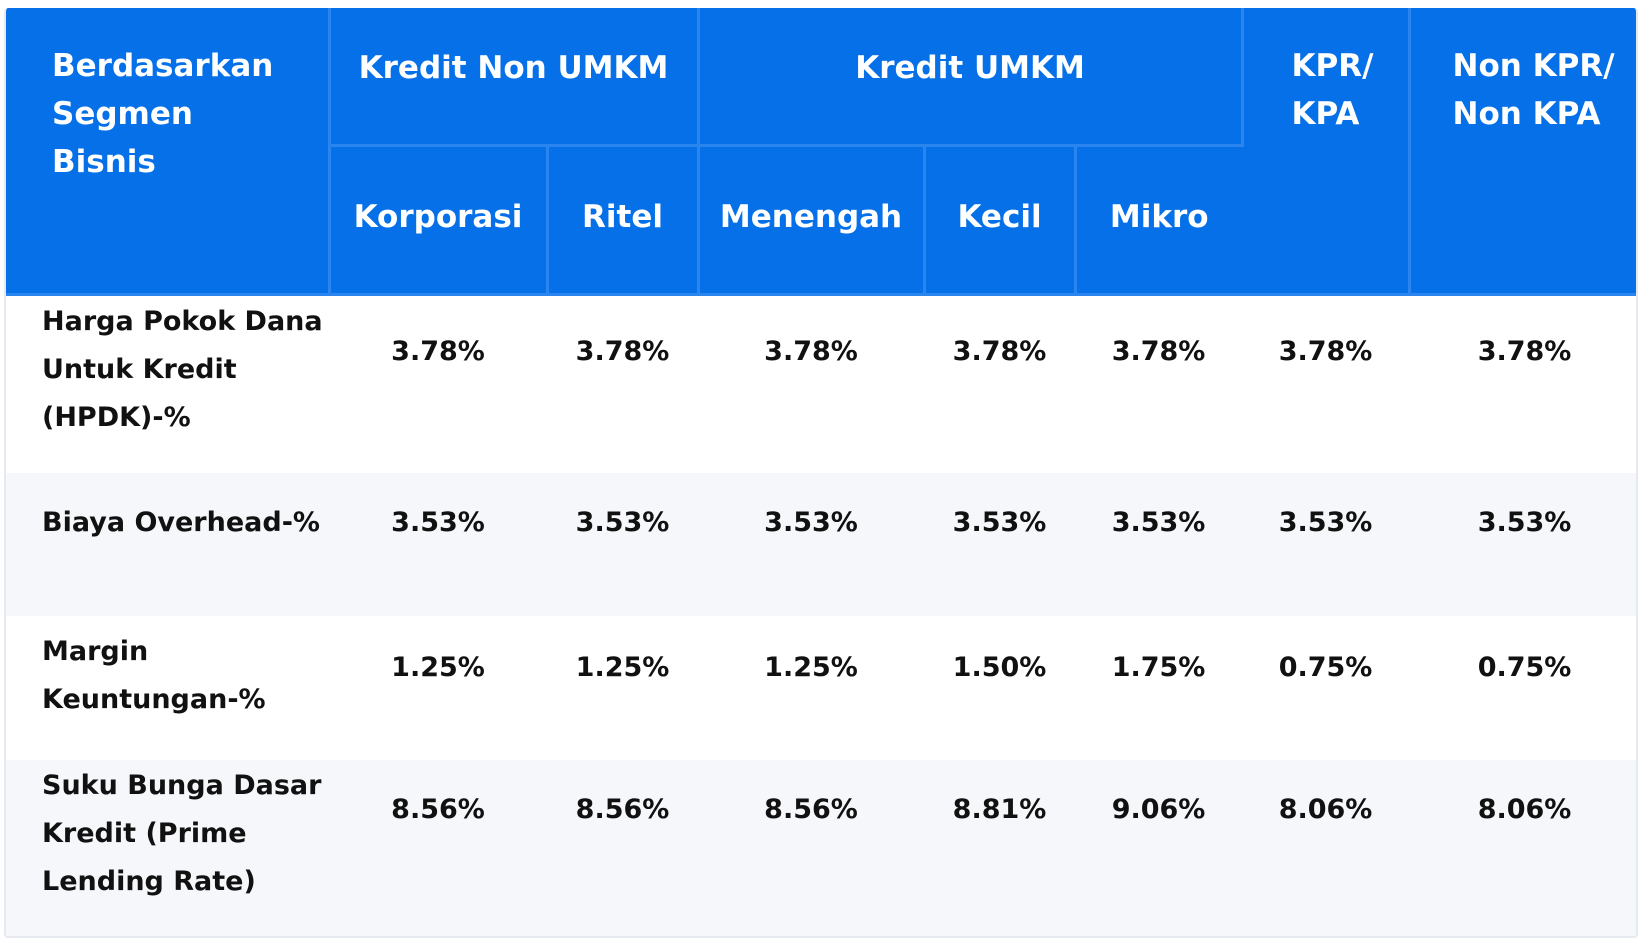 The image size is (1642, 948). Describe the element at coordinates (514, 77) in the screenshot. I see `header-kredit-non-umkm: Kredit Non UMKM` at that location.